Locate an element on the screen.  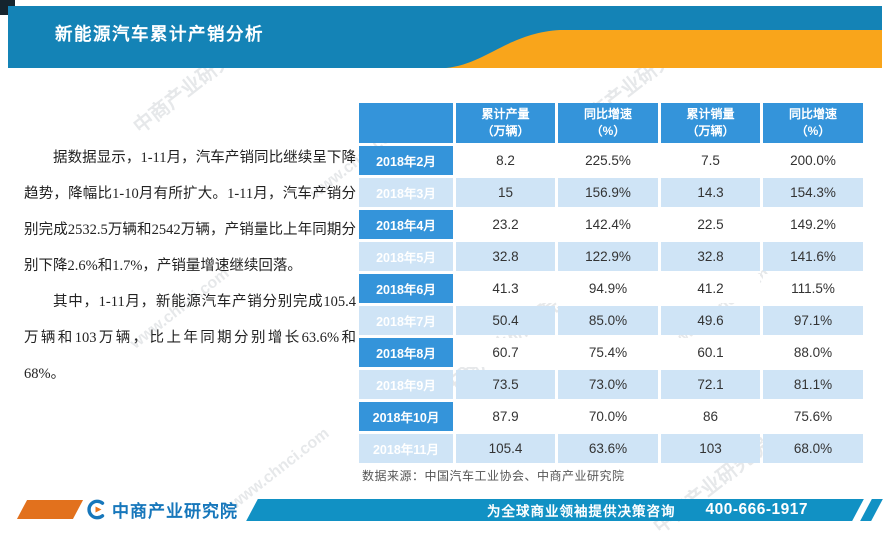
table-row: 2018年7月 50.4 85.0% 49.6 97.1% is located at coordinates (611, 320).